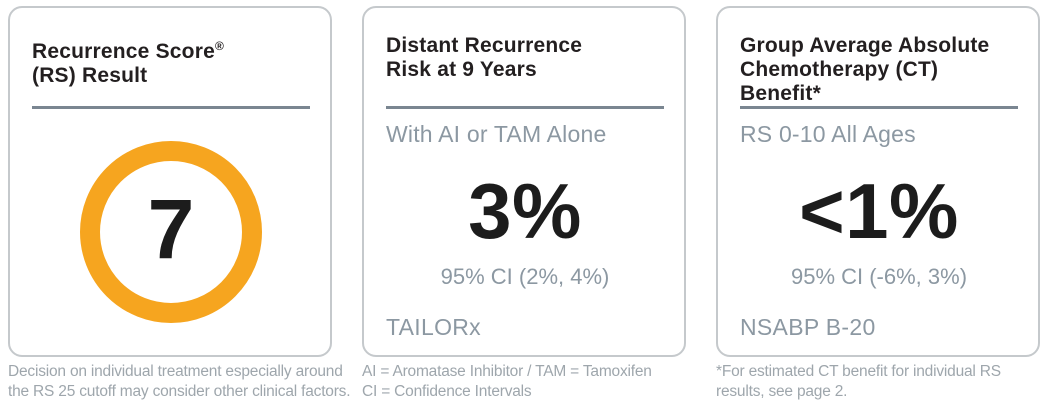  I want to click on registered-trademark-symbol: ®, so click(219, 46).